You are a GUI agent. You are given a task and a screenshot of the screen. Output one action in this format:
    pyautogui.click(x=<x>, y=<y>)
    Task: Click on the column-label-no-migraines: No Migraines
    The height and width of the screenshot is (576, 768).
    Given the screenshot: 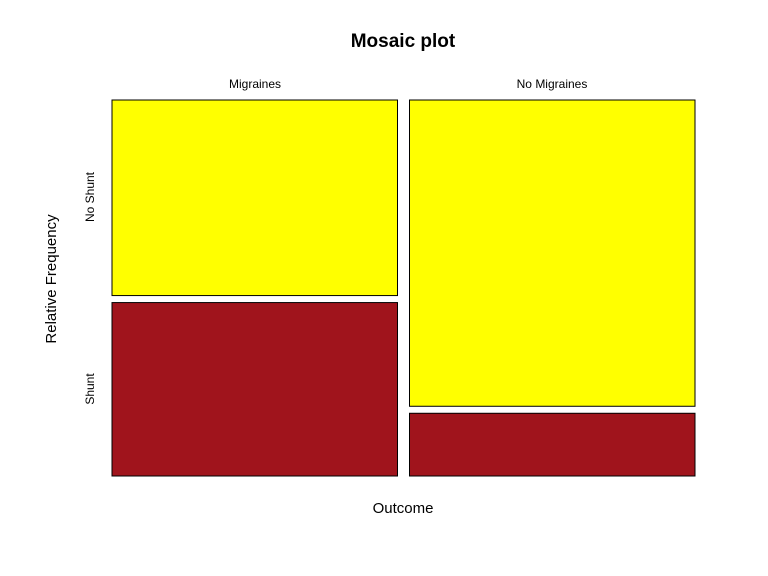 What is the action you would take?
    pyautogui.click(x=552, y=84)
    